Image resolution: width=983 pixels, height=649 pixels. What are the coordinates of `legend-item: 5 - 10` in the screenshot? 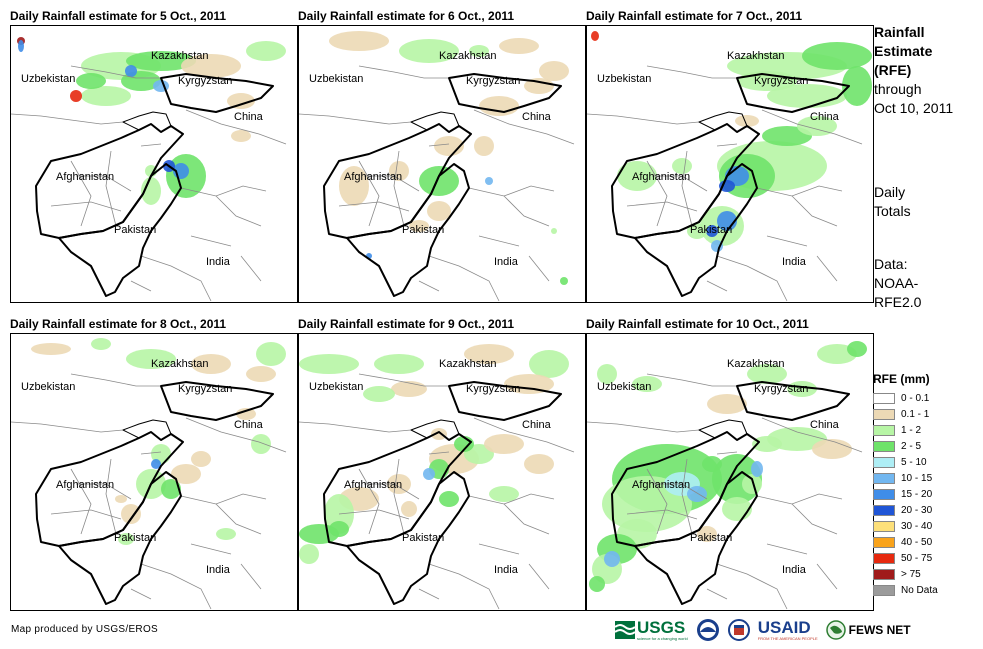 It's located at (905, 462).